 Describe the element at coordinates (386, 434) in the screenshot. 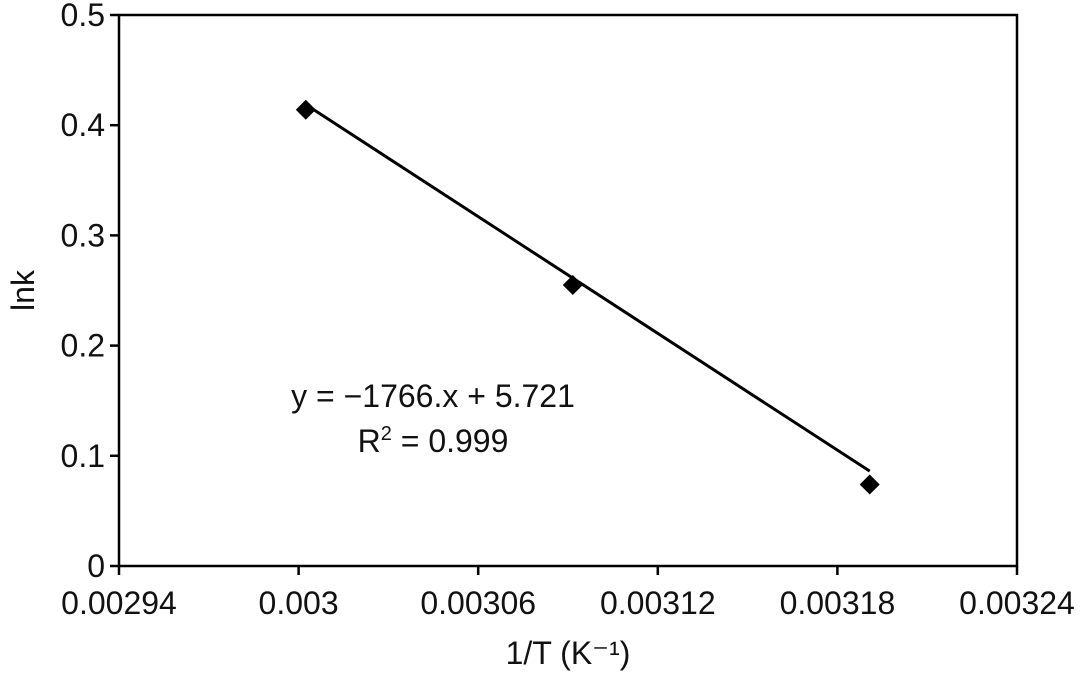

I see `r-squared-superscript: 2` at that location.